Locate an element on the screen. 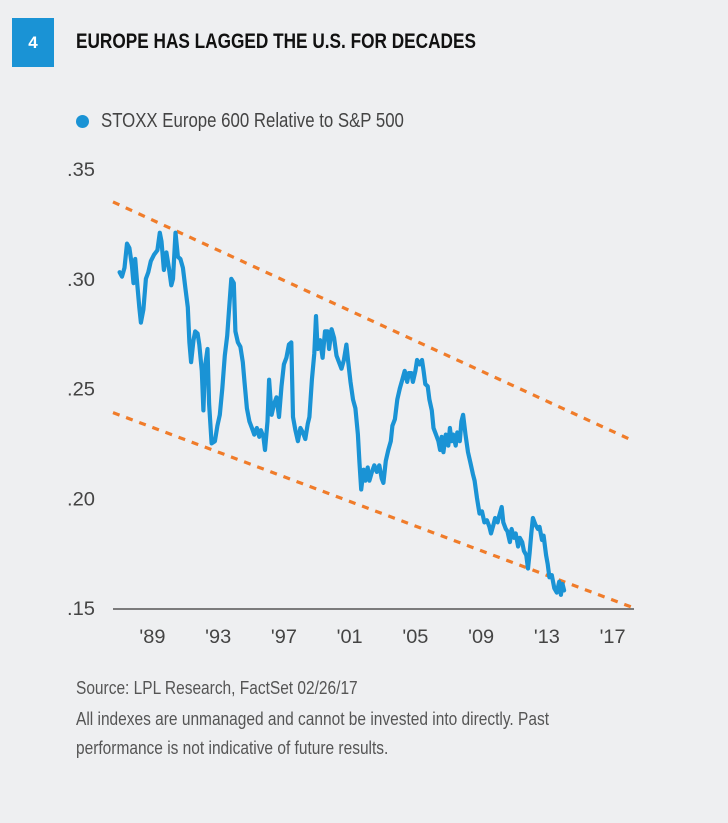  y-tick-label: .25 is located at coordinates (81, 390).